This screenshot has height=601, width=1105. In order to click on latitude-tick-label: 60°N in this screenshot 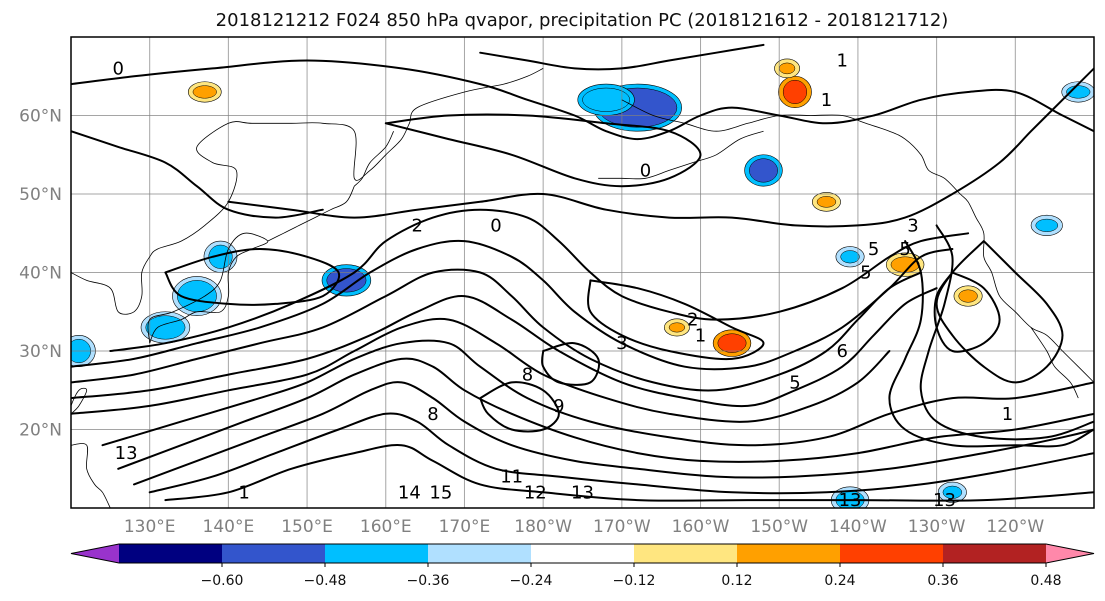, I will do `click(40, 117)`.